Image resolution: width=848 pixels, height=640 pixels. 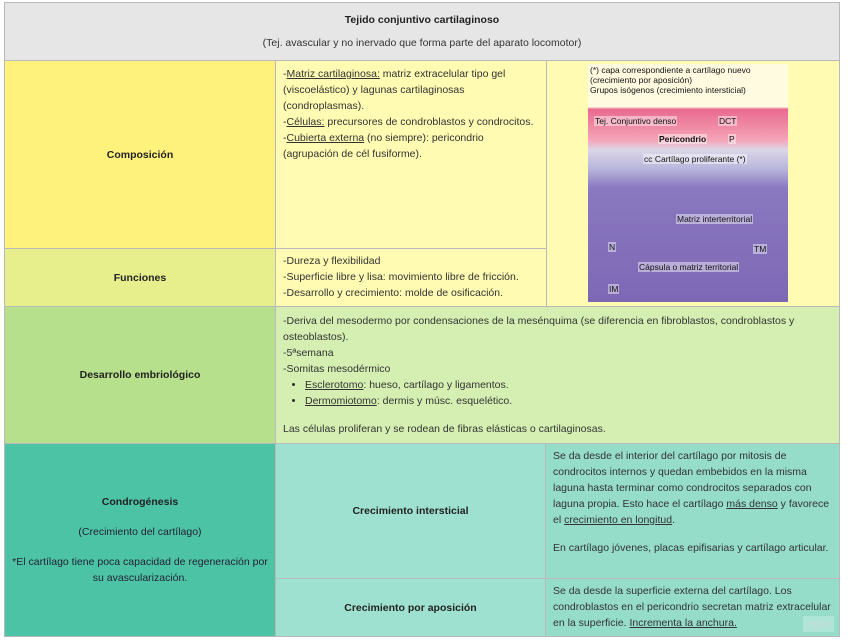 I want to click on table-title: Tejido conjuntivo cartilaginoso, so click(x=422, y=19).